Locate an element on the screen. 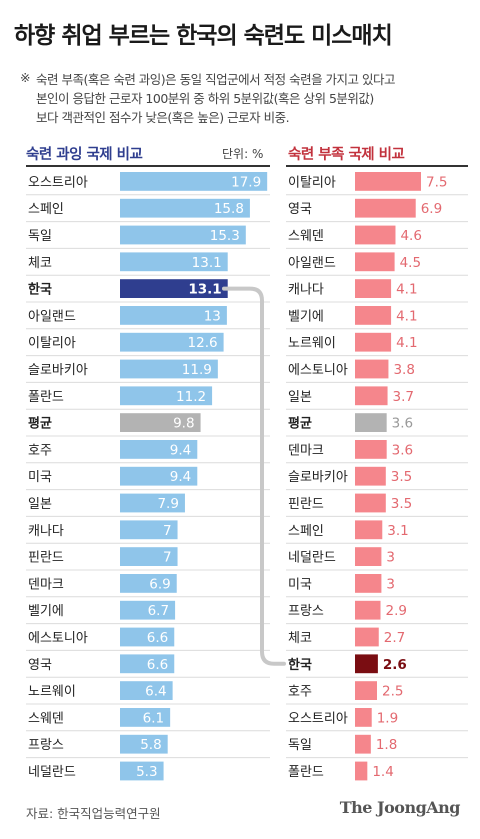 The width and height of the screenshot is (480, 839). left-header-rule is located at coordinates (148, 166).